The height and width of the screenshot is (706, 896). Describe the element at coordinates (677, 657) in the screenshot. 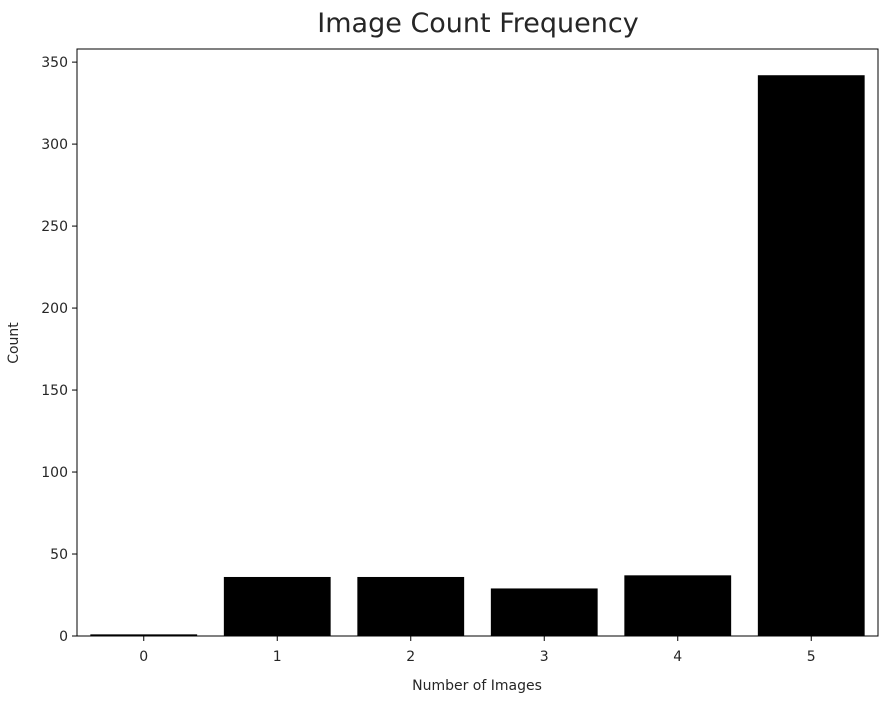

I see `x-tick-label-4: 4` at that location.